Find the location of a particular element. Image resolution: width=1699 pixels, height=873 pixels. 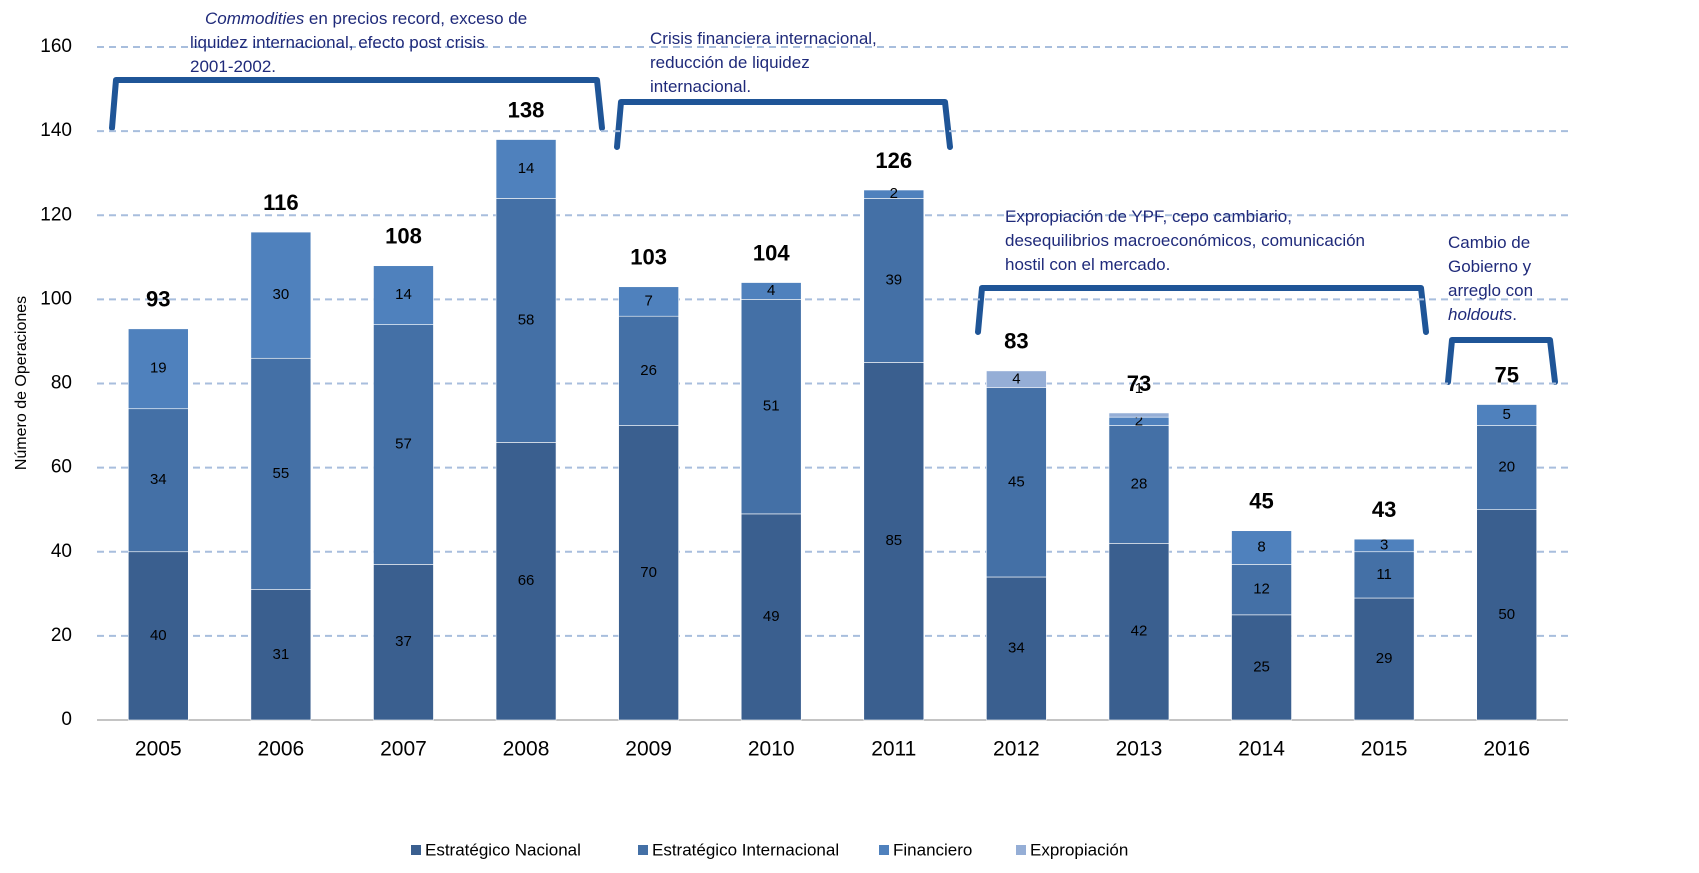

annotation: 2001-2002. is located at coordinates (233, 66).